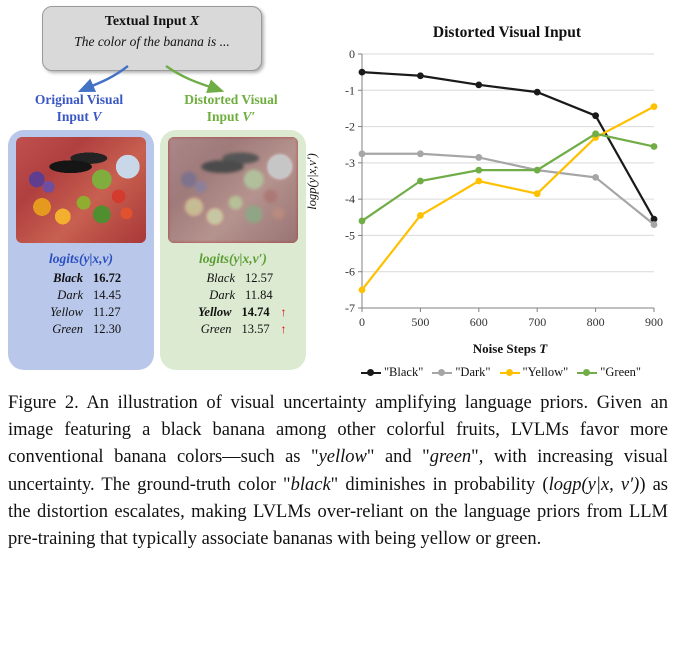  What do you see at coordinates (350, 308) in the screenshot?
I see `y-tick-label: -7` at bounding box center [350, 308].